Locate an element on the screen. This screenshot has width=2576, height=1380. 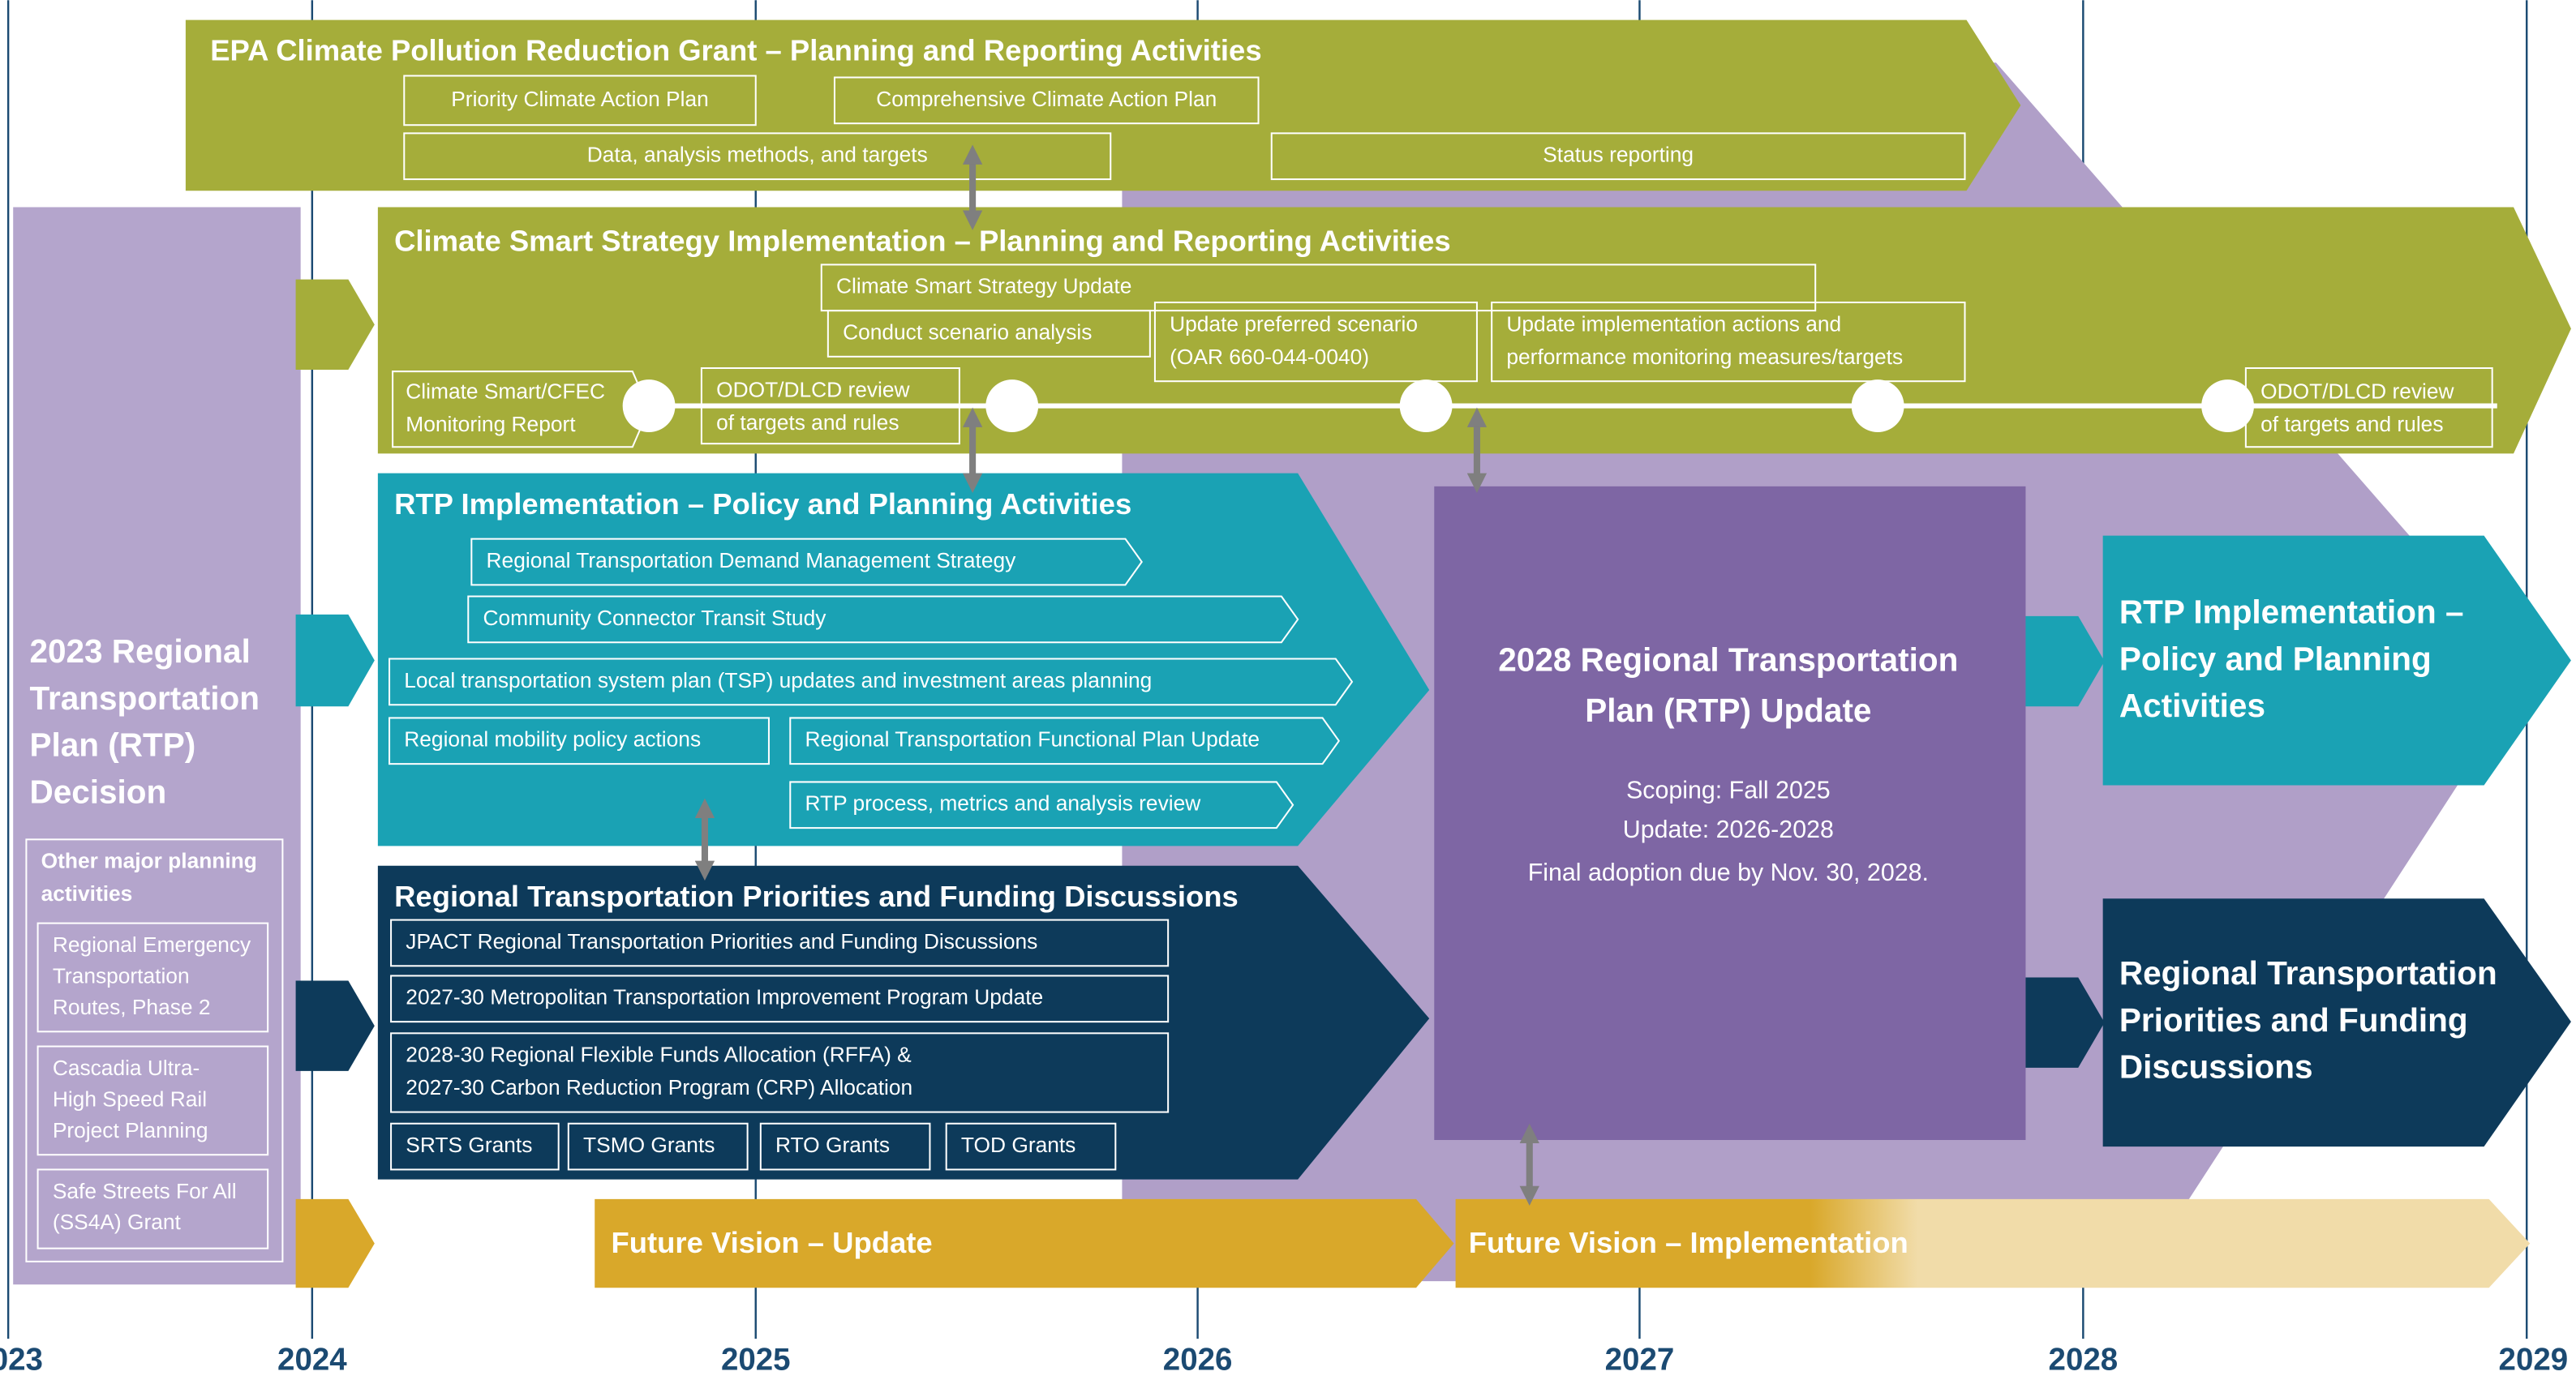
other-activity: (SS4A) Grant is located at coordinates (118, 1222).